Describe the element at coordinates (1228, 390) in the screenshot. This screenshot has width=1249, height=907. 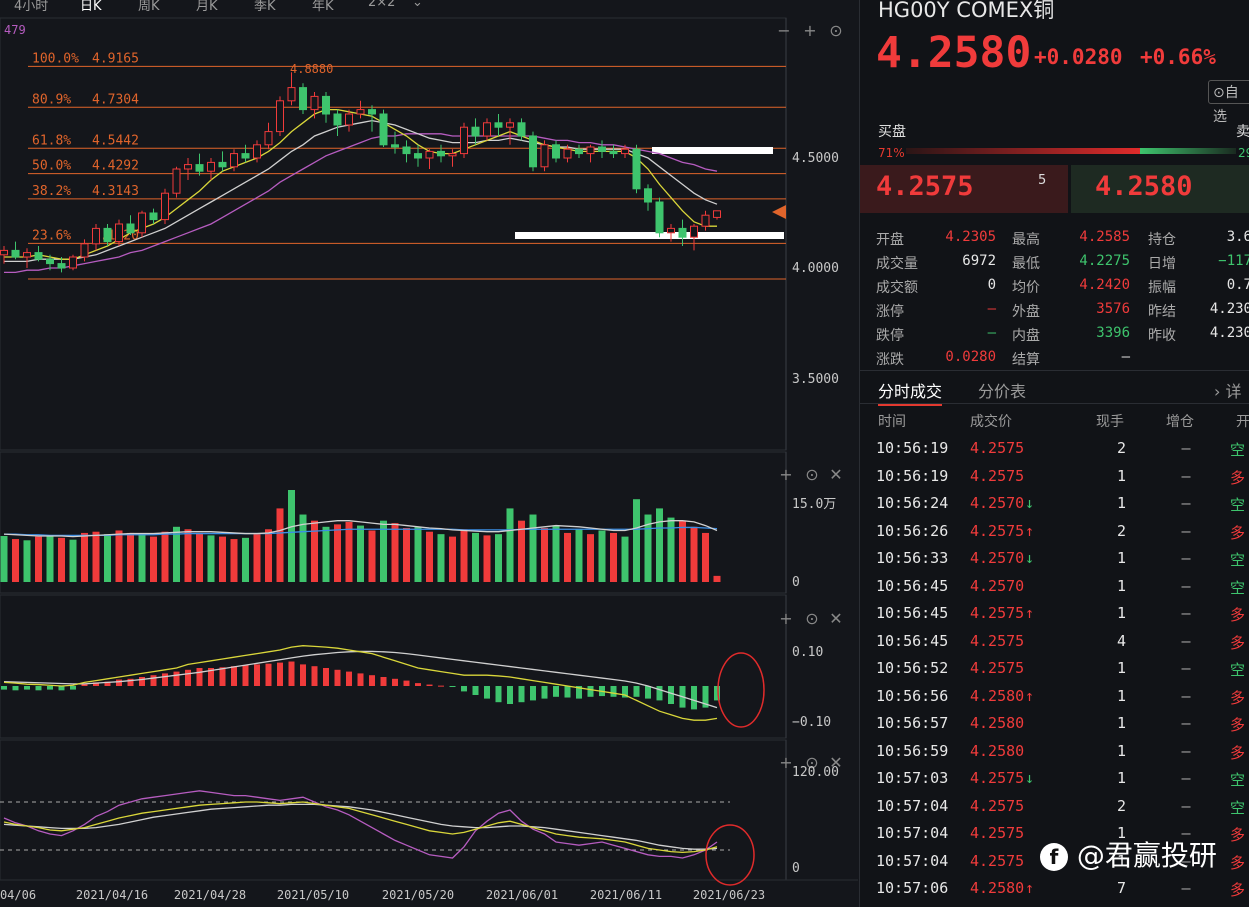
I see `detail-link: › 详` at that location.